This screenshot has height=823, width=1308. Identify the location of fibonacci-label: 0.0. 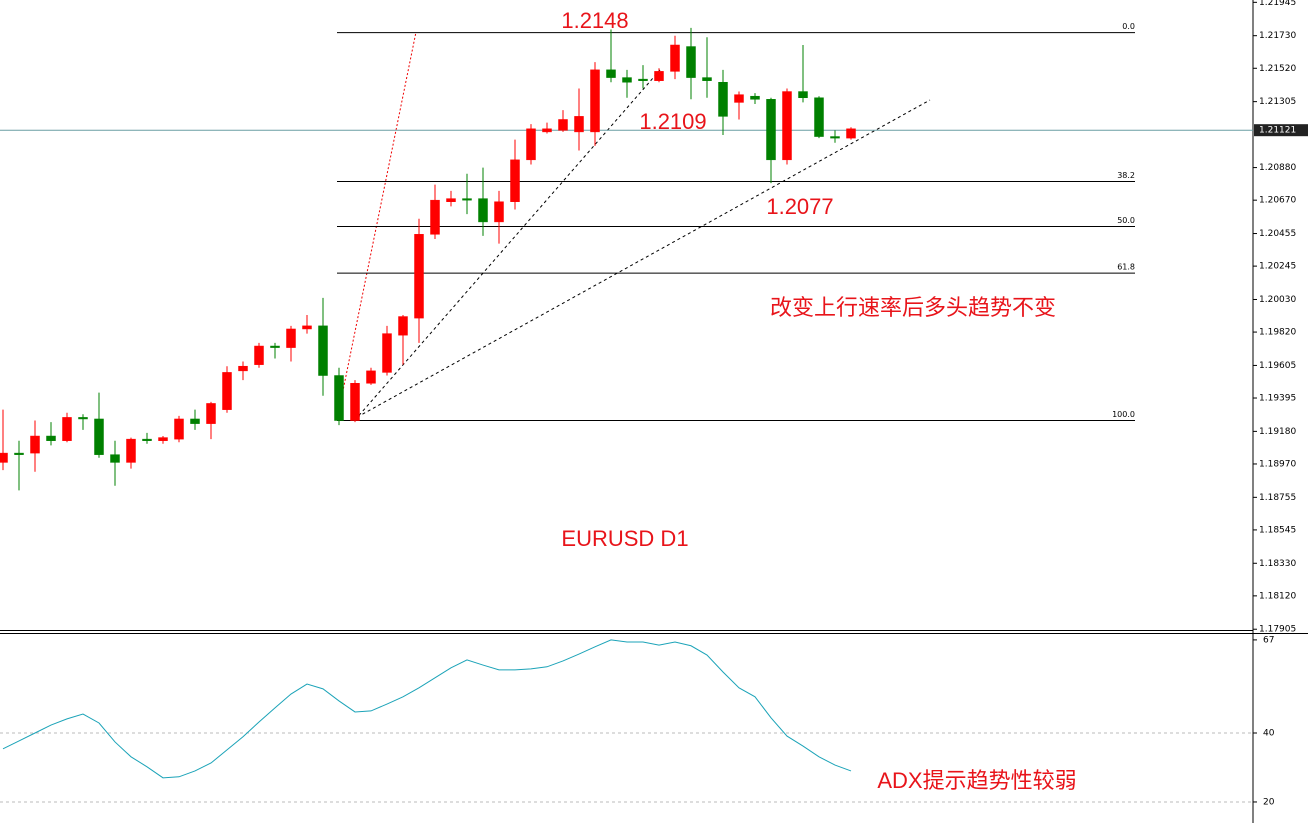
(1128, 26).